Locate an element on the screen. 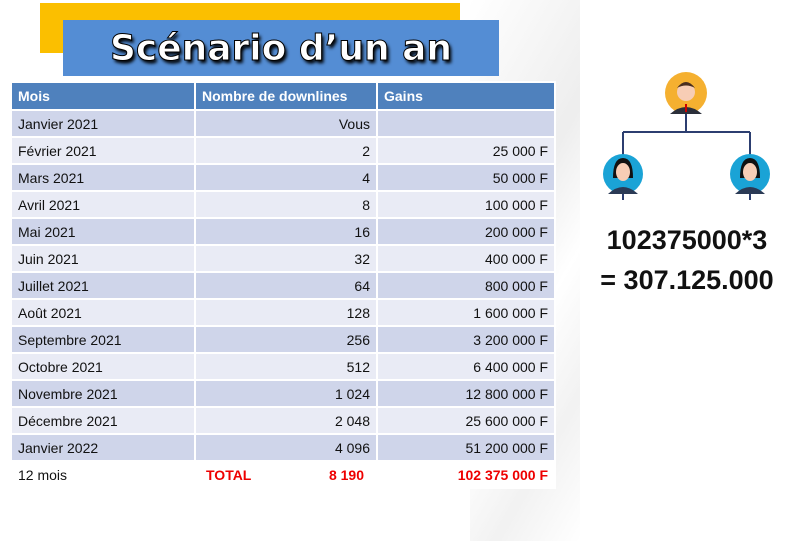 The image size is (802, 541). table-header: Mois Nombre de downlines Gains is located at coordinates (283, 96).